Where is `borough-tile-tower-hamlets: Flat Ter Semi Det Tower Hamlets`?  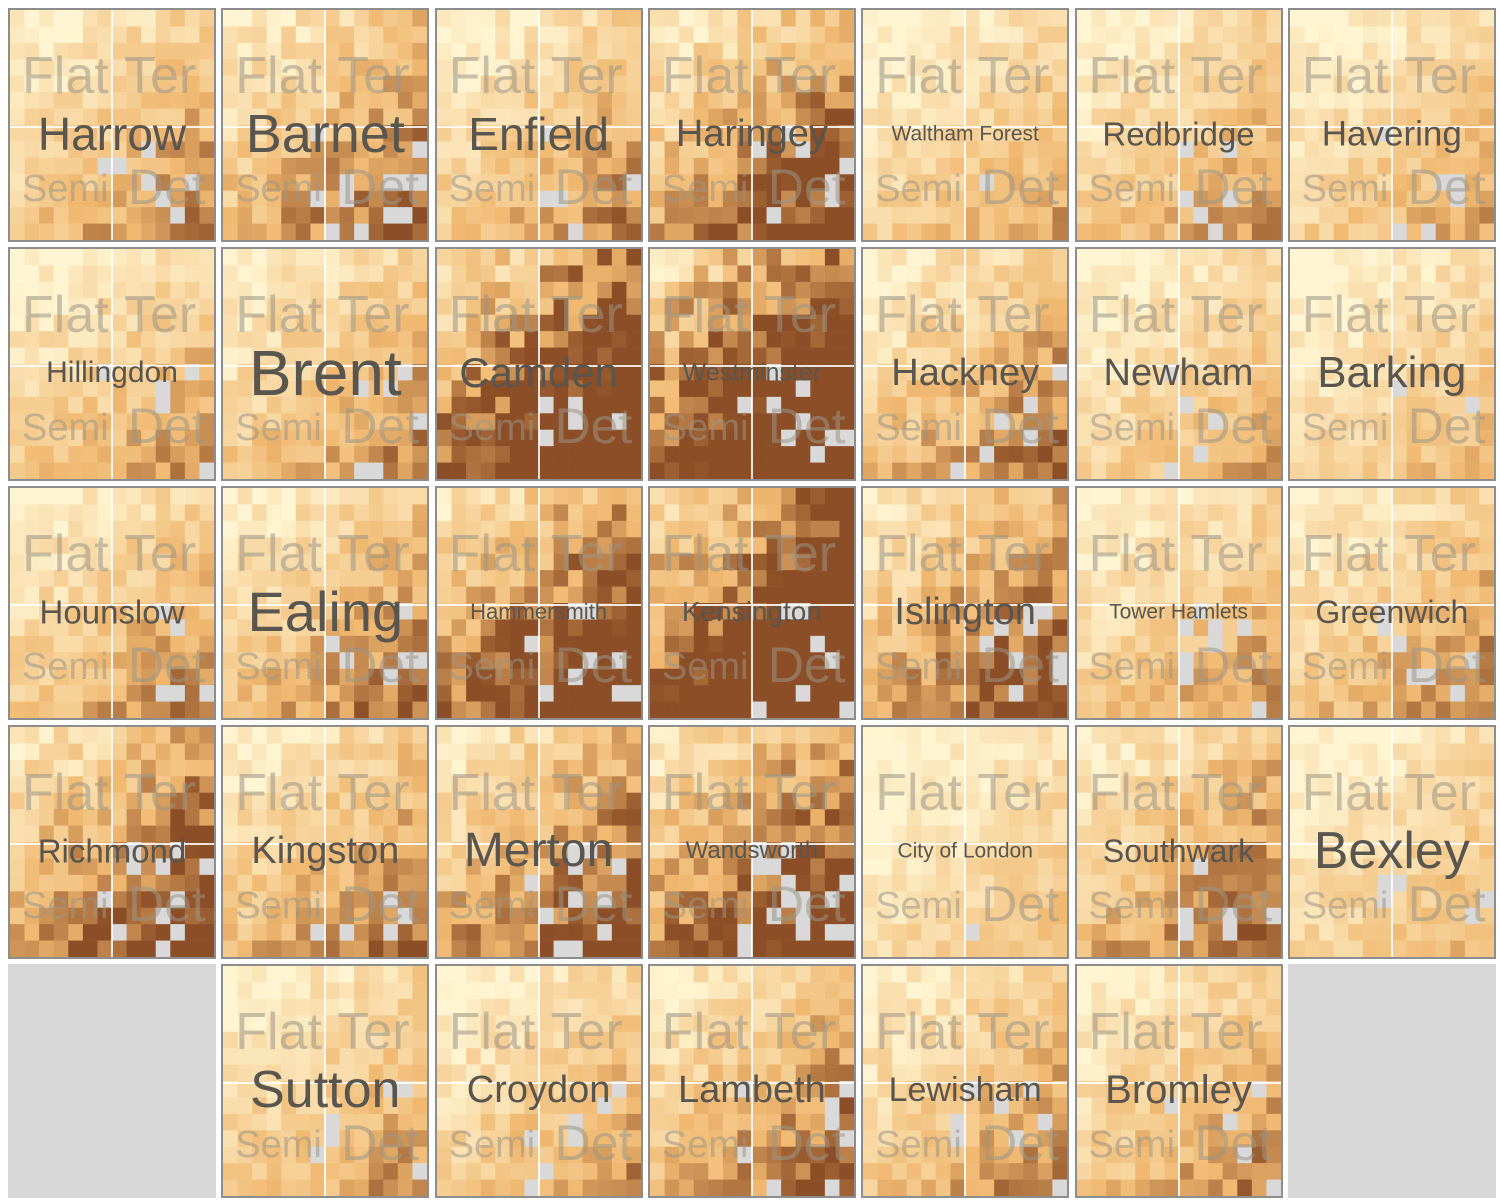
borough-tile-tower-hamlets: Flat Ter Semi Det Tower Hamlets is located at coordinates (1178, 603).